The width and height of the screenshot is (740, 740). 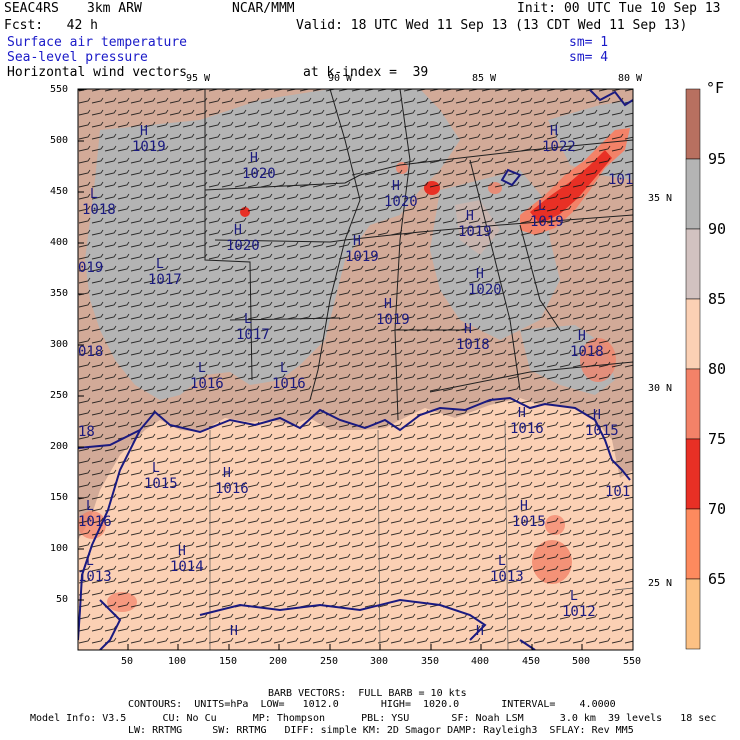 What do you see at coordinates (660, 583) in the screenshot?
I see `lat-label: 25 N` at bounding box center [660, 583].